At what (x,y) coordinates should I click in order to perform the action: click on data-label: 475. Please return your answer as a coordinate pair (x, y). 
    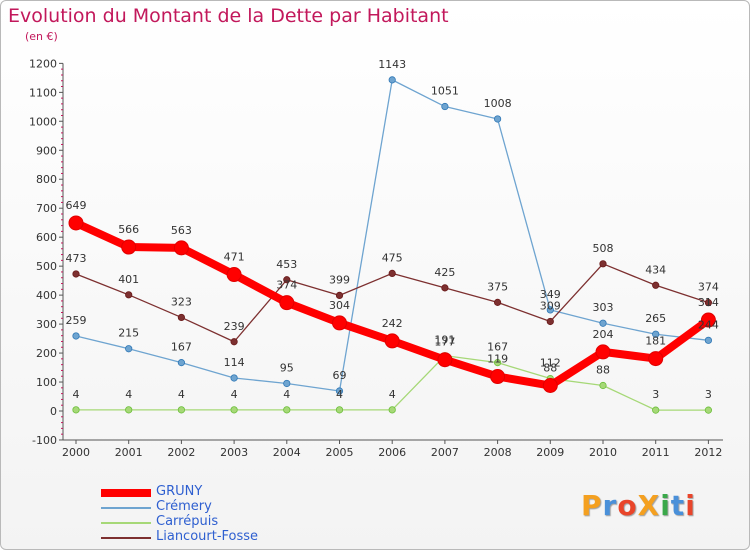
    Looking at the image, I should click on (392, 257).